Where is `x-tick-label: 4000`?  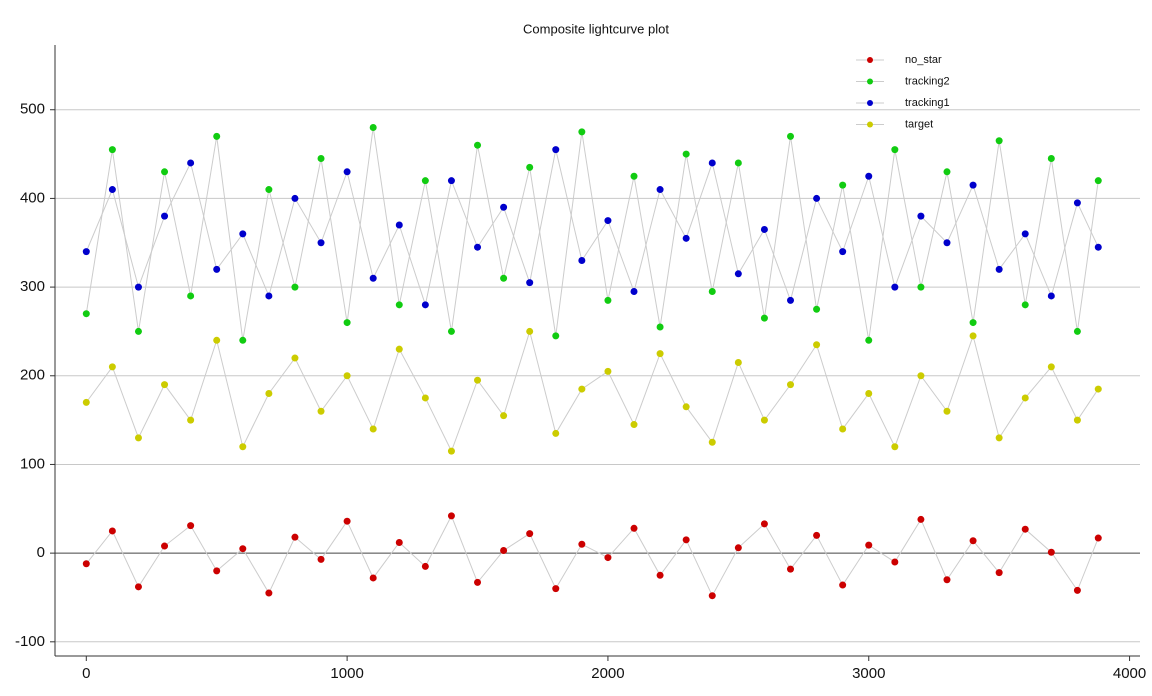 x-tick-label: 4000 is located at coordinates (1129, 673).